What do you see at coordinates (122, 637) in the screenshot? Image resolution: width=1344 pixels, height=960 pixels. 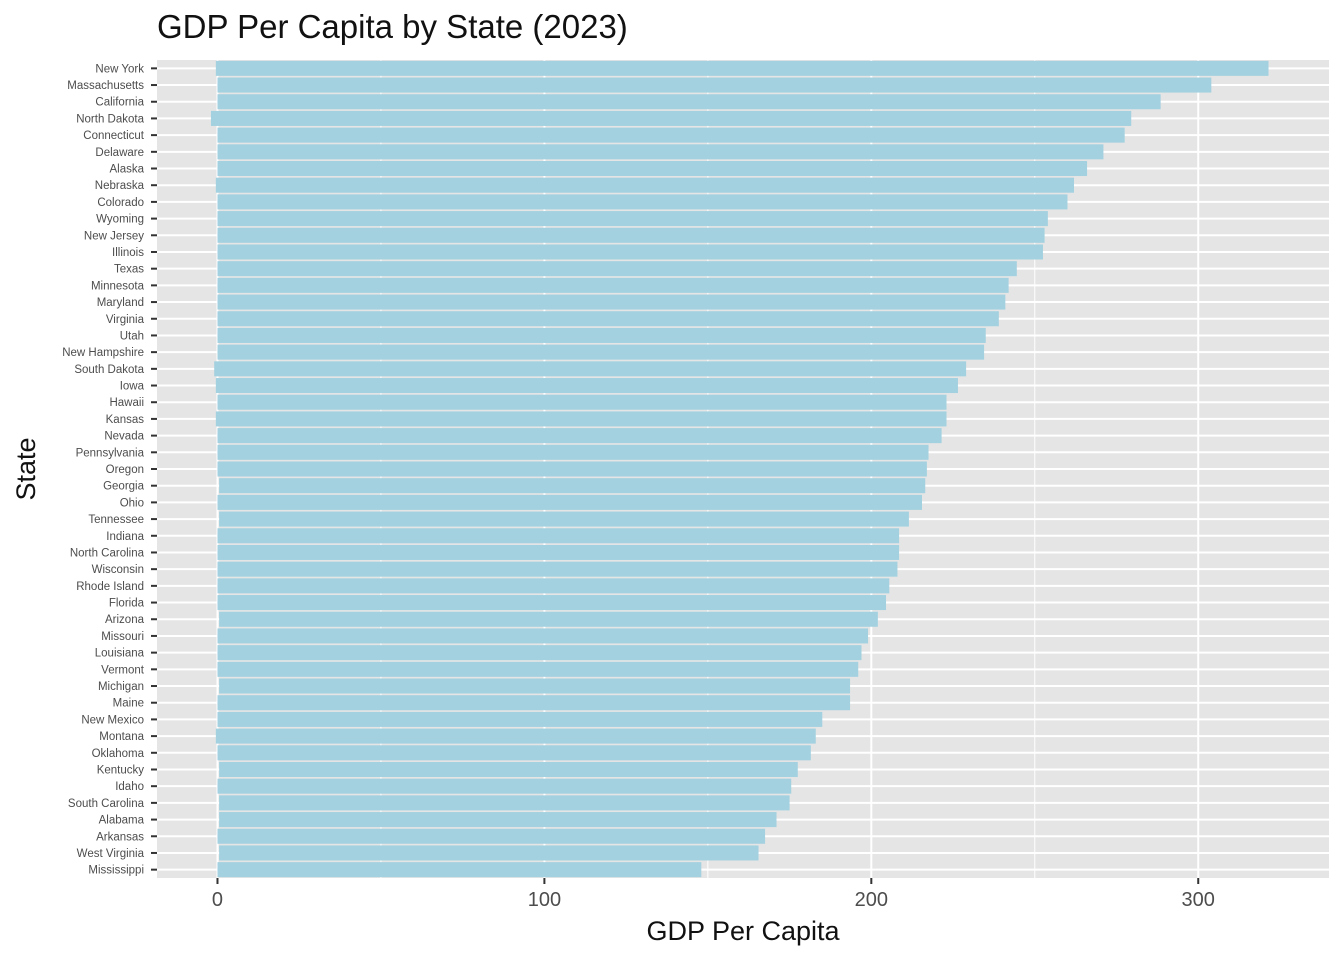 I see `y-tick-label: Missouri` at bounding box center [122, 637].